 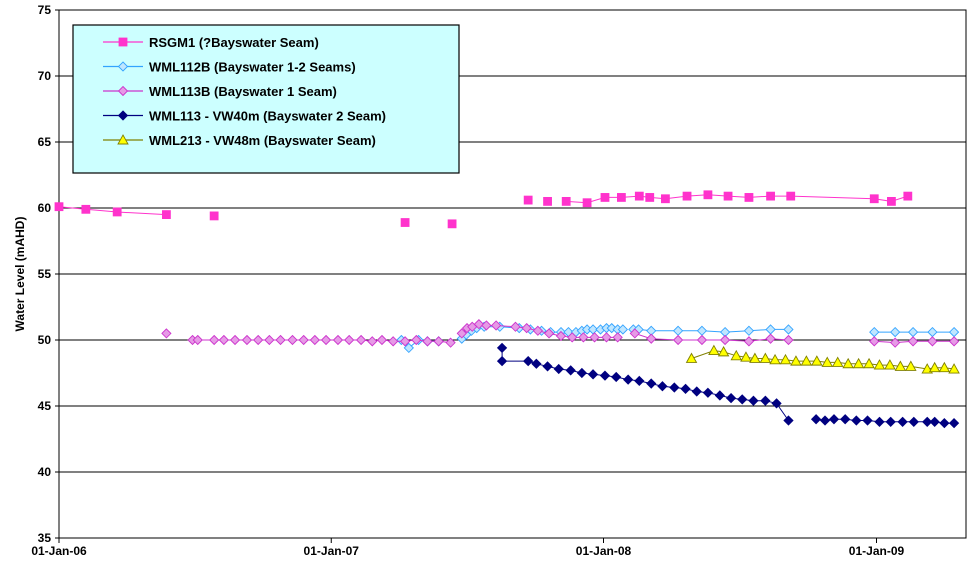 What do you see at coordinates (45, 406) in the screenshot?
I see `y-tick-label: 45` at bounding box center [45, 406].